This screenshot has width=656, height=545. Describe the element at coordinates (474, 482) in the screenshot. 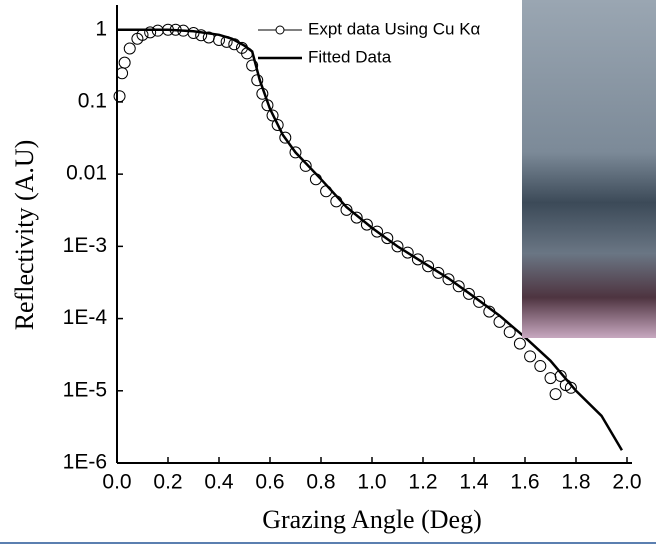

I see `x-tick-label: 1.4` at that location.